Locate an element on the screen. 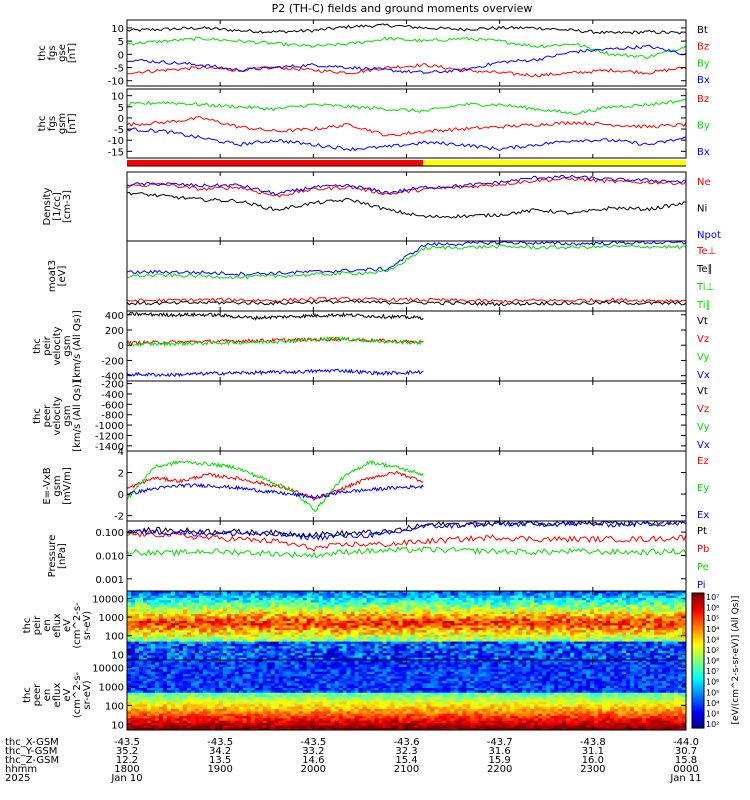 This screenshot has height=800, width=750. y-tick-label: -2 is located at coordinates (119, 517).